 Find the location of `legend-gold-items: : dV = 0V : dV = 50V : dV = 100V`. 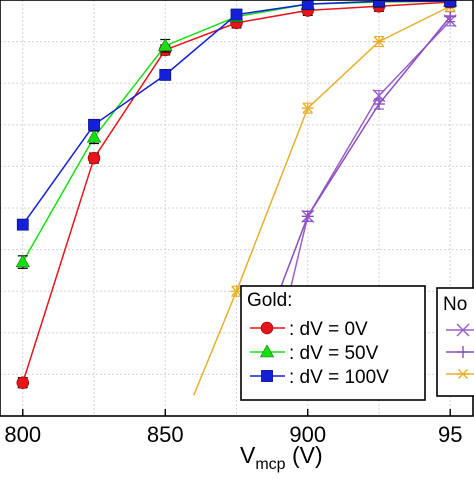

legend-gold-items: : dV = 0V : dV = 50V : dV = 100V is located at coordinates (319, 353).